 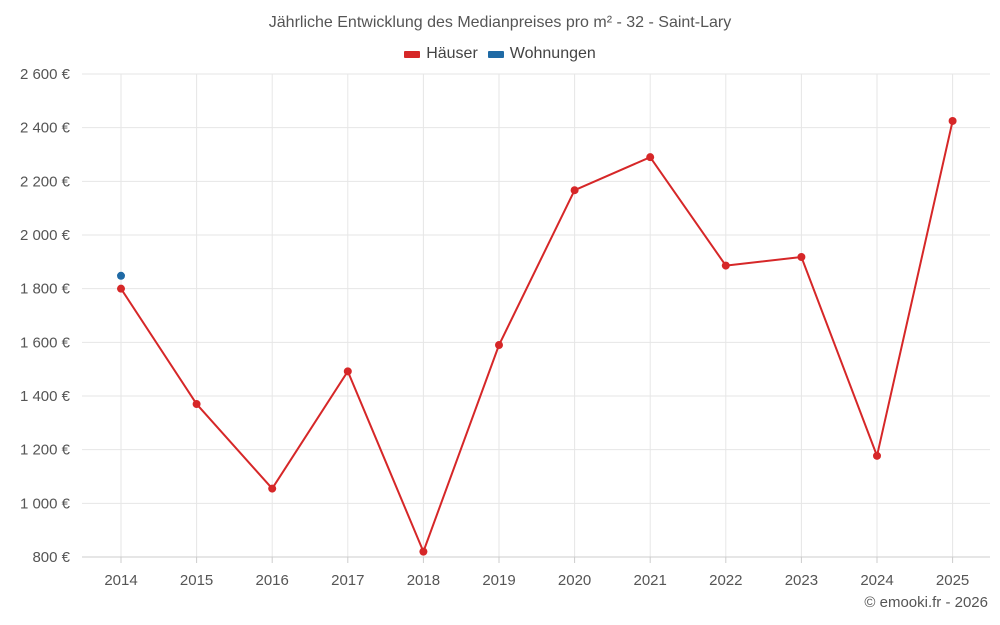 What do you see at coordinates (452, 53) in the screenshot?
I see `legend-label-haeuser: Häuser` at bounding box center [452, 53].